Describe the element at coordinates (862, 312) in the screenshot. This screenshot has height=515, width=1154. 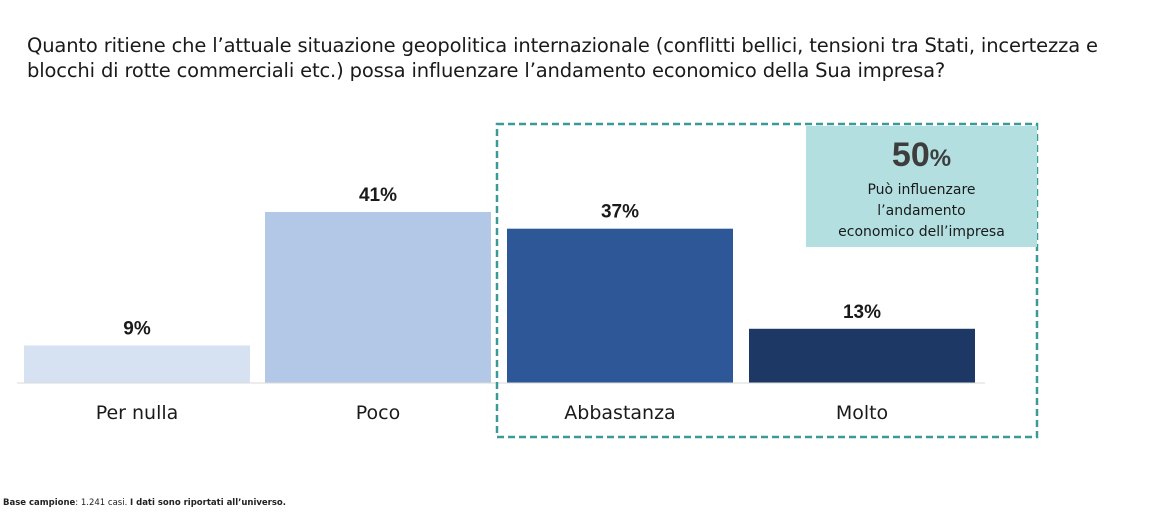
I see `value-label-molto: 13%` at that location.